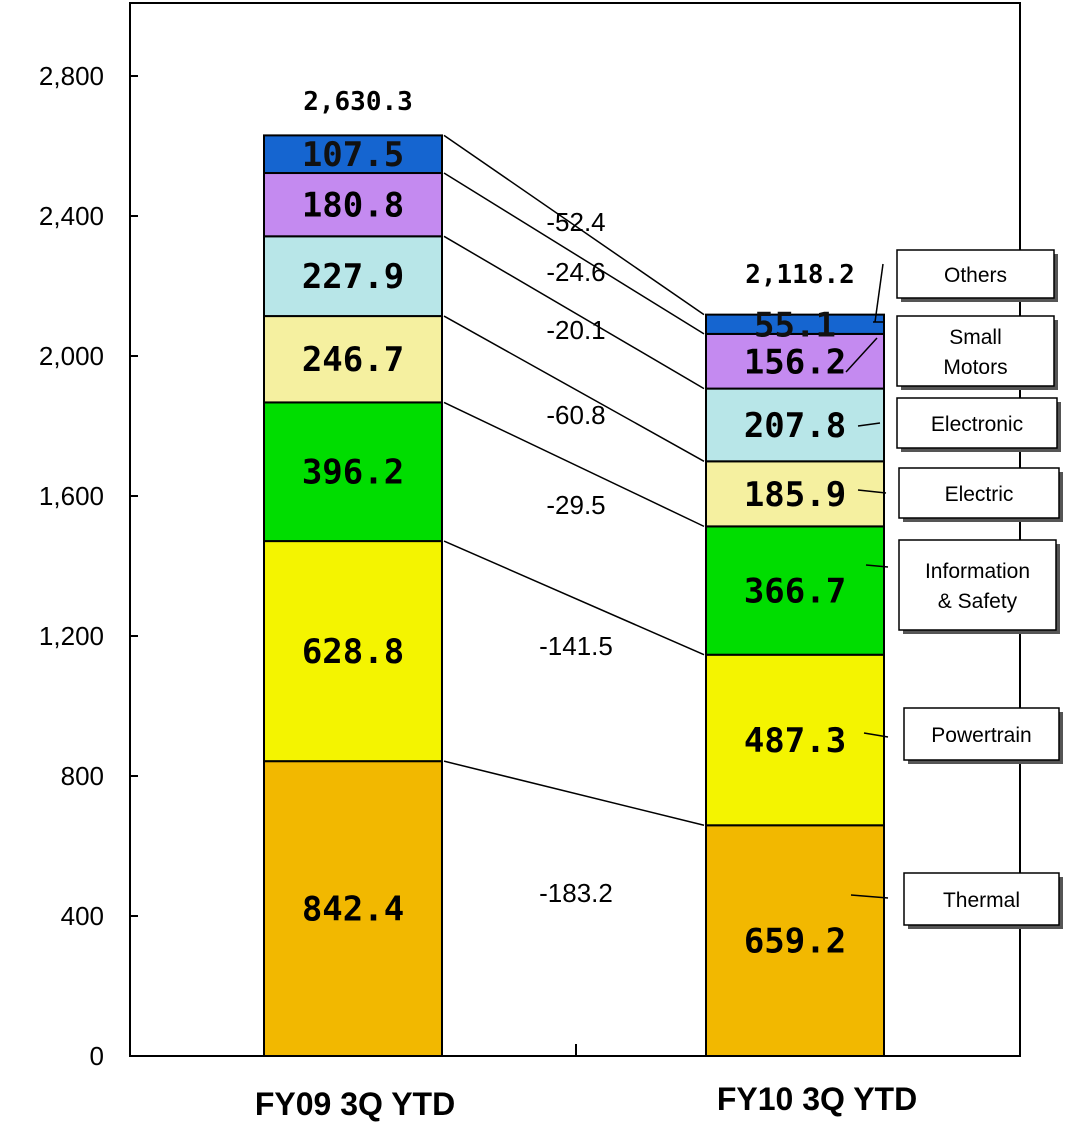  Describe the element at coordinates (355, 1104) in the screenshot. I see `x-category-label: FY09 3Q YTD` at that location.